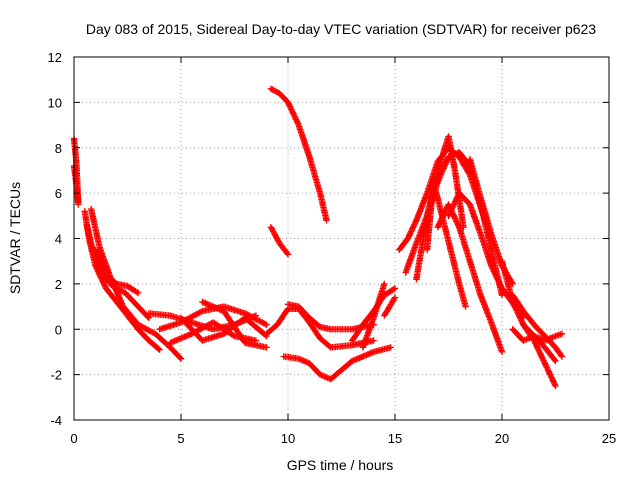  Describe the element at coordinates (609, 438) in the screenshot. I see `x-tick-label: 25` at that location.